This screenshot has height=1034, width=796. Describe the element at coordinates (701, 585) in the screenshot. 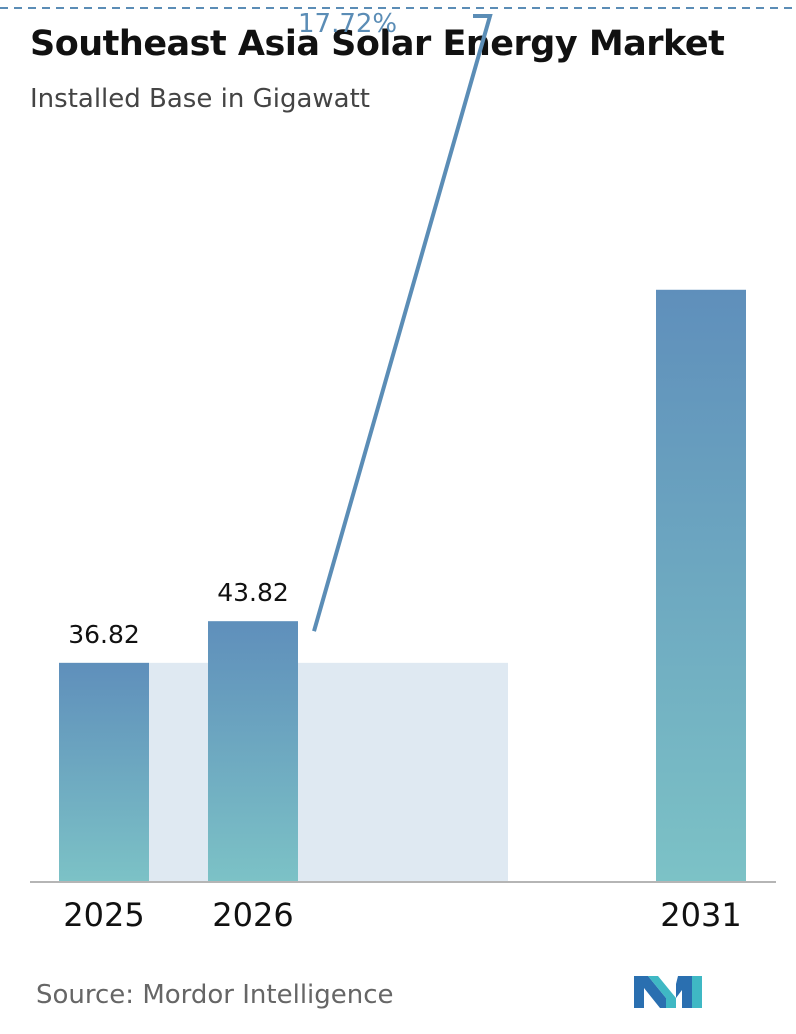

I see `bar-2031` at that location.